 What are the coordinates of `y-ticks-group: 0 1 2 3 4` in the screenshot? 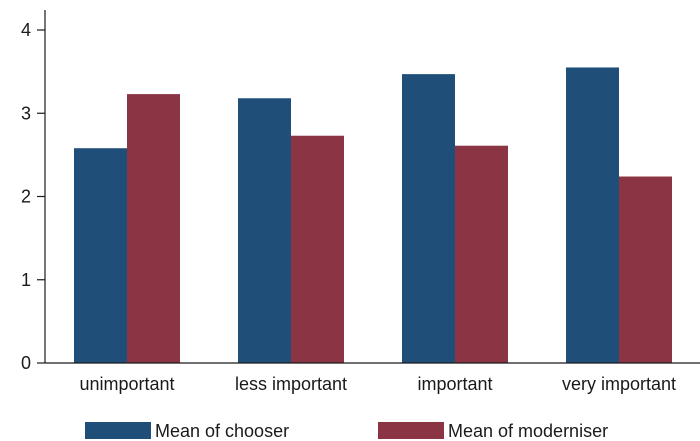 It's located at (33, 196).